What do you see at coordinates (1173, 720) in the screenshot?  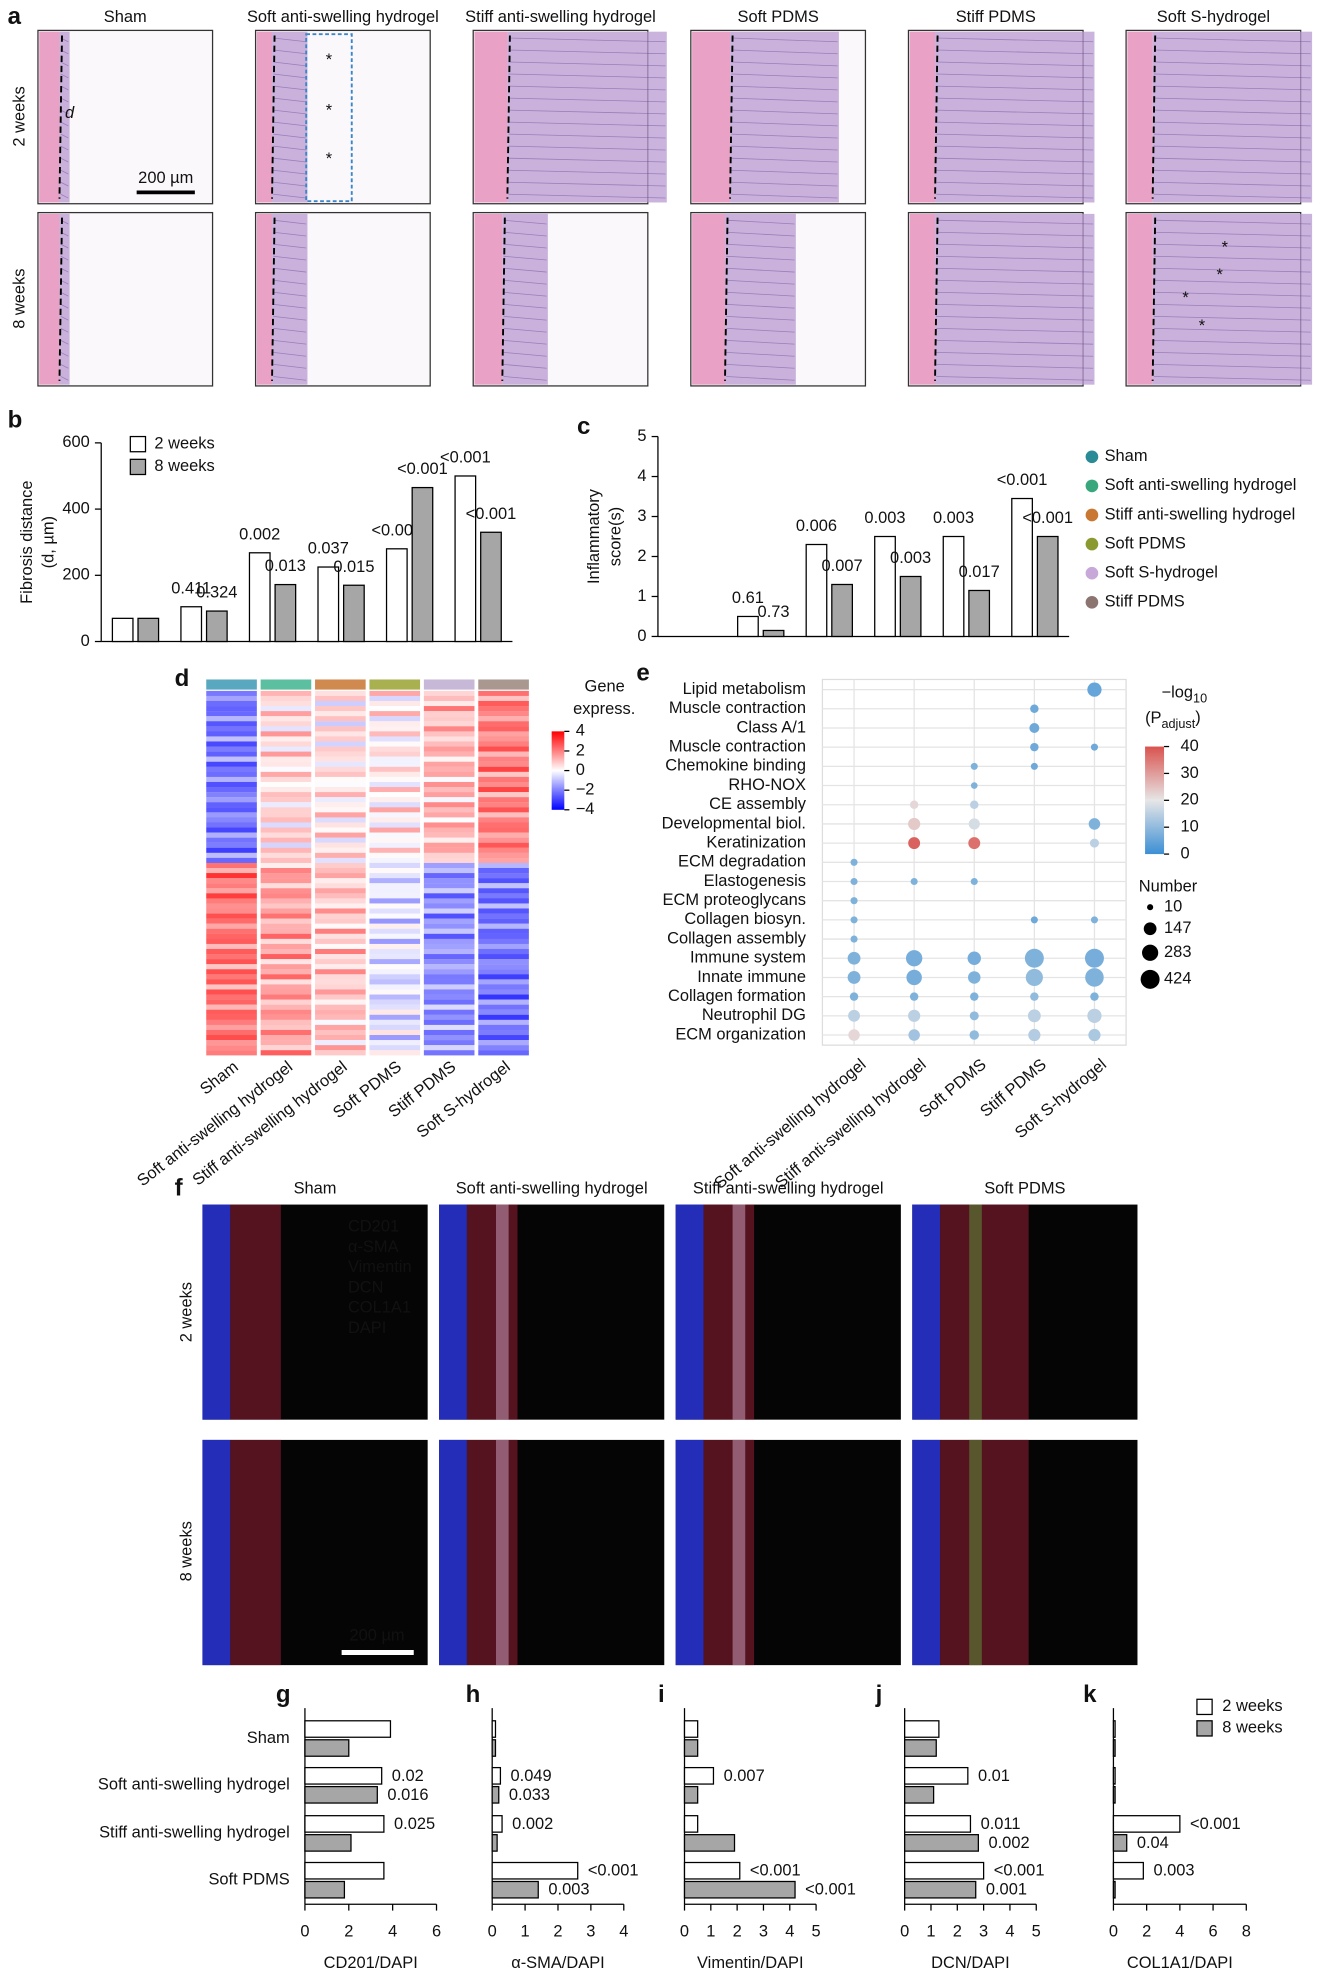 I see `colorbar-title: (Padjust)` at bounding box center [1173, 720].